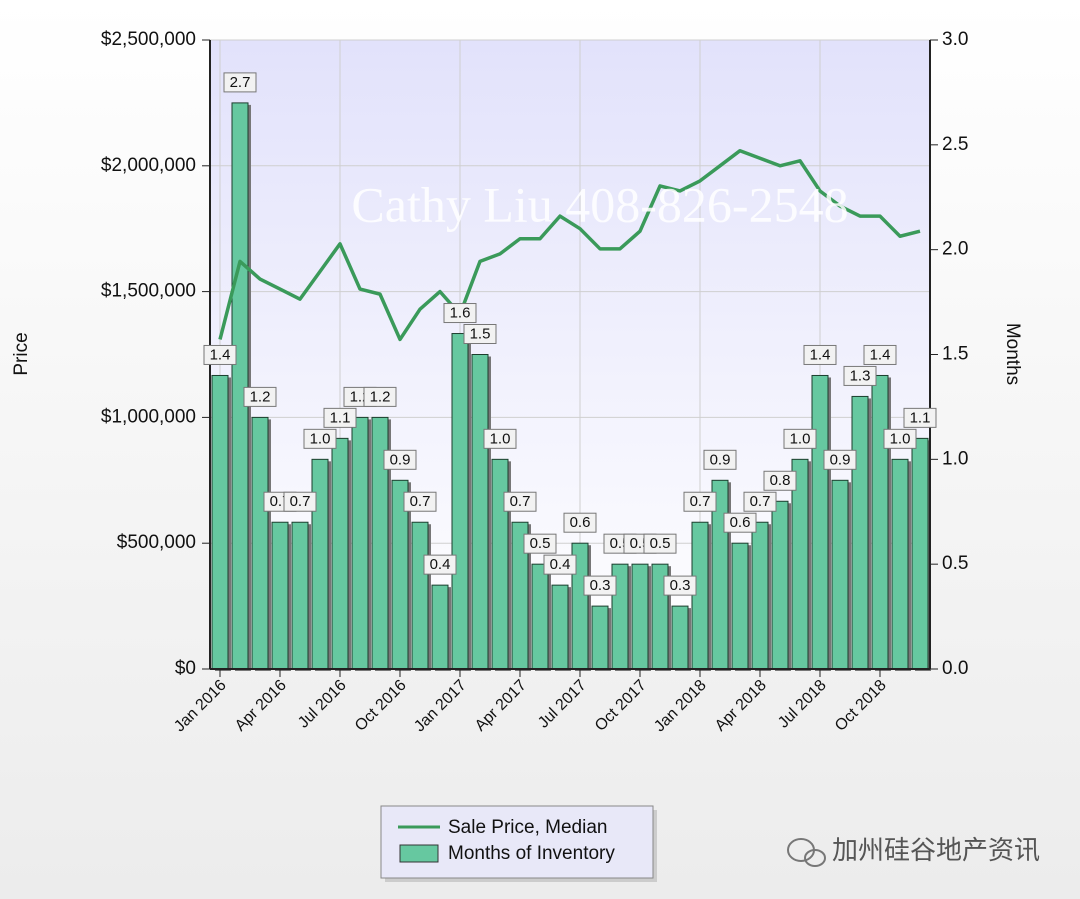 This screenshot has height=899, width=1080. I want to click on data-label: 1.6, so click(460, 313).